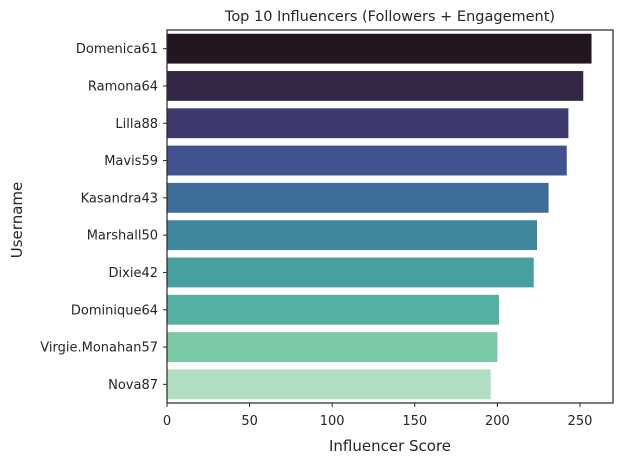 The image size is (623, 464). Describe the element at coordinates (167, 421) in the screenshot. I see `x-tick-label: 0` at that location.